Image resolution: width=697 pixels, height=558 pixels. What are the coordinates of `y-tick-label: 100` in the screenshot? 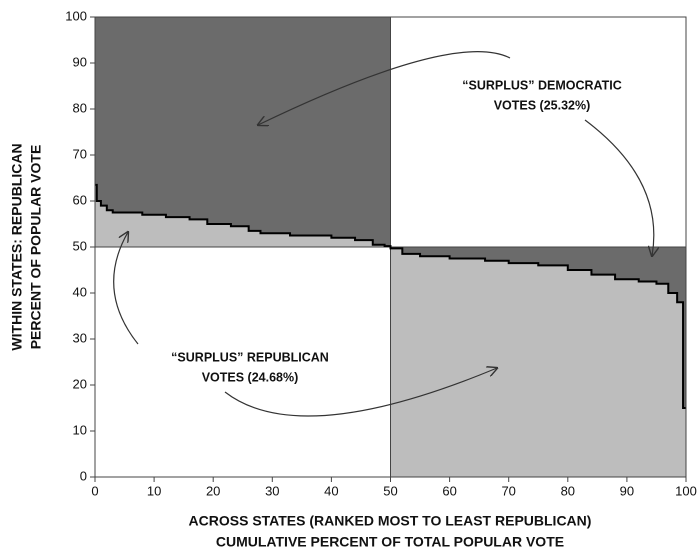 It's located at (76, 15).